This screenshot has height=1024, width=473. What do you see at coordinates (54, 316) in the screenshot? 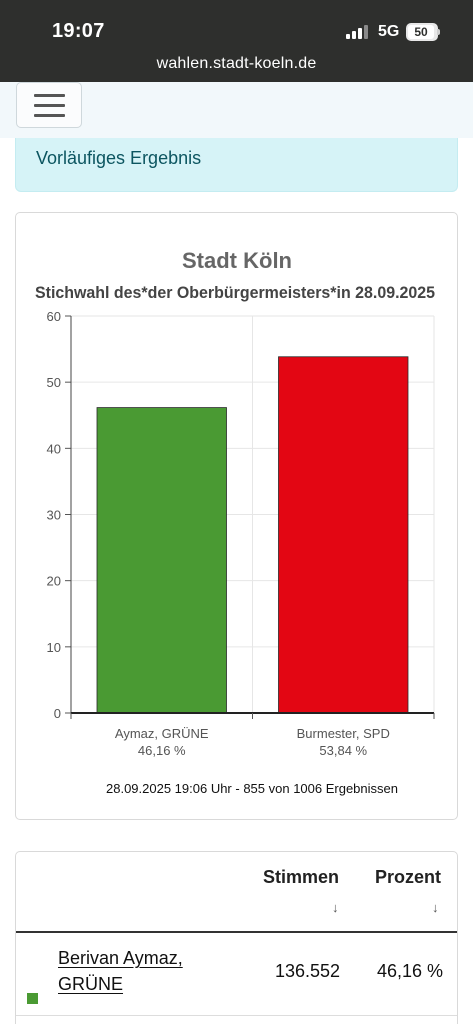
I see `y-tick-label: 60` at bounding box center [54, 316].